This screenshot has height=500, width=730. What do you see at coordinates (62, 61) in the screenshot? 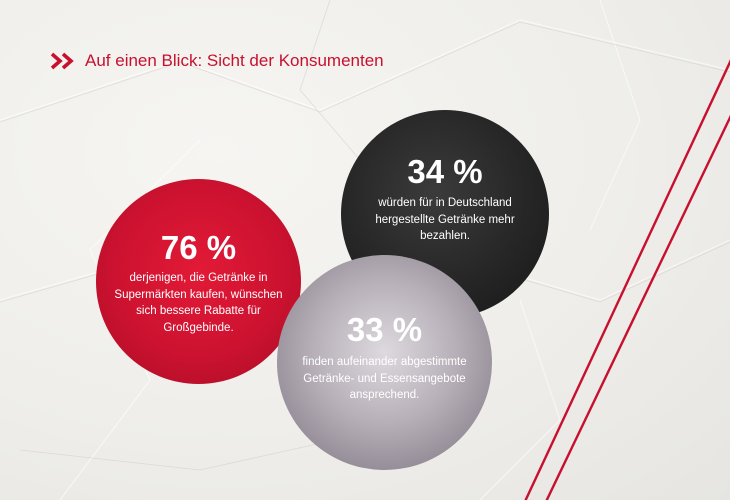
I see `chevron-double-right-icon` at bounding box center [62, 61].